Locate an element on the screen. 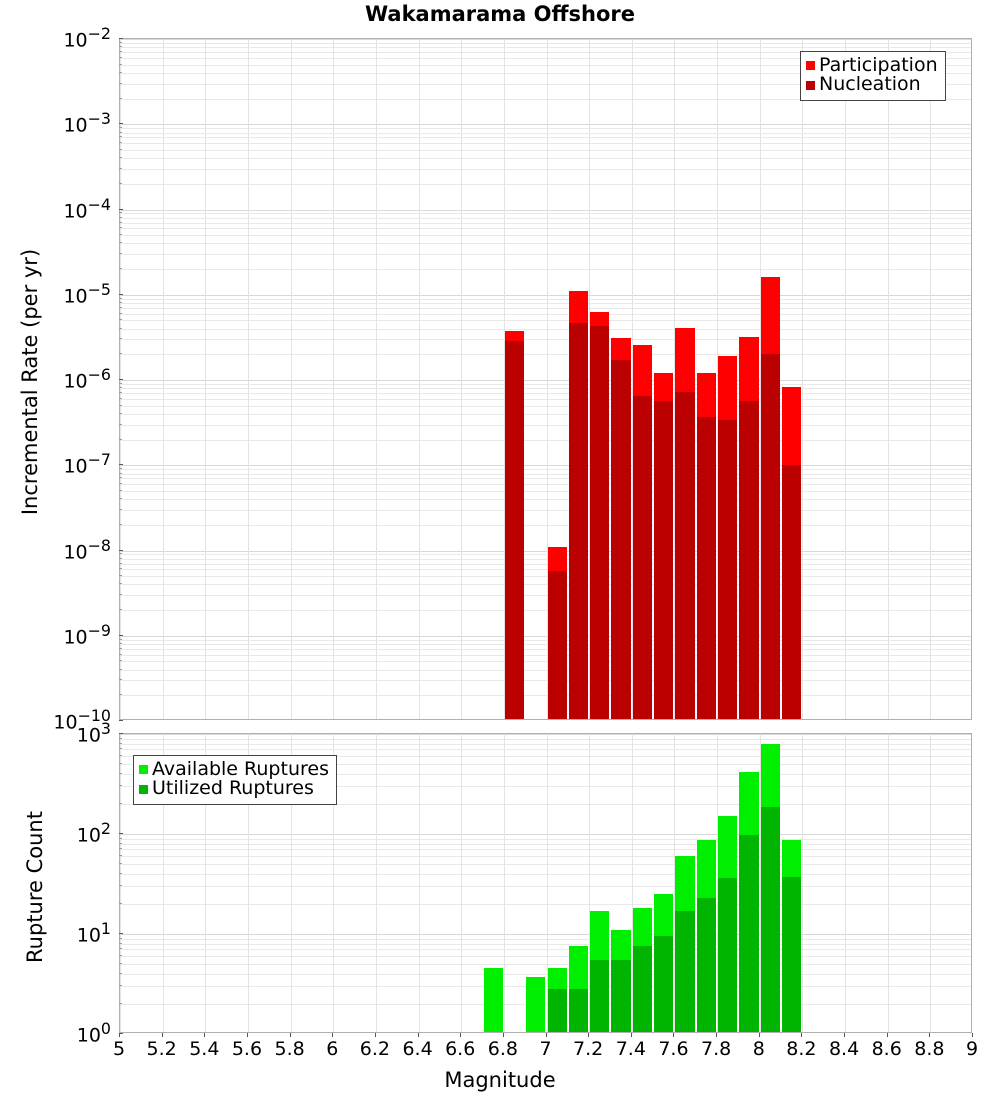 The image size is (1000, 1100). x-tick-label: 5 is located at coordinates (119, 1049).